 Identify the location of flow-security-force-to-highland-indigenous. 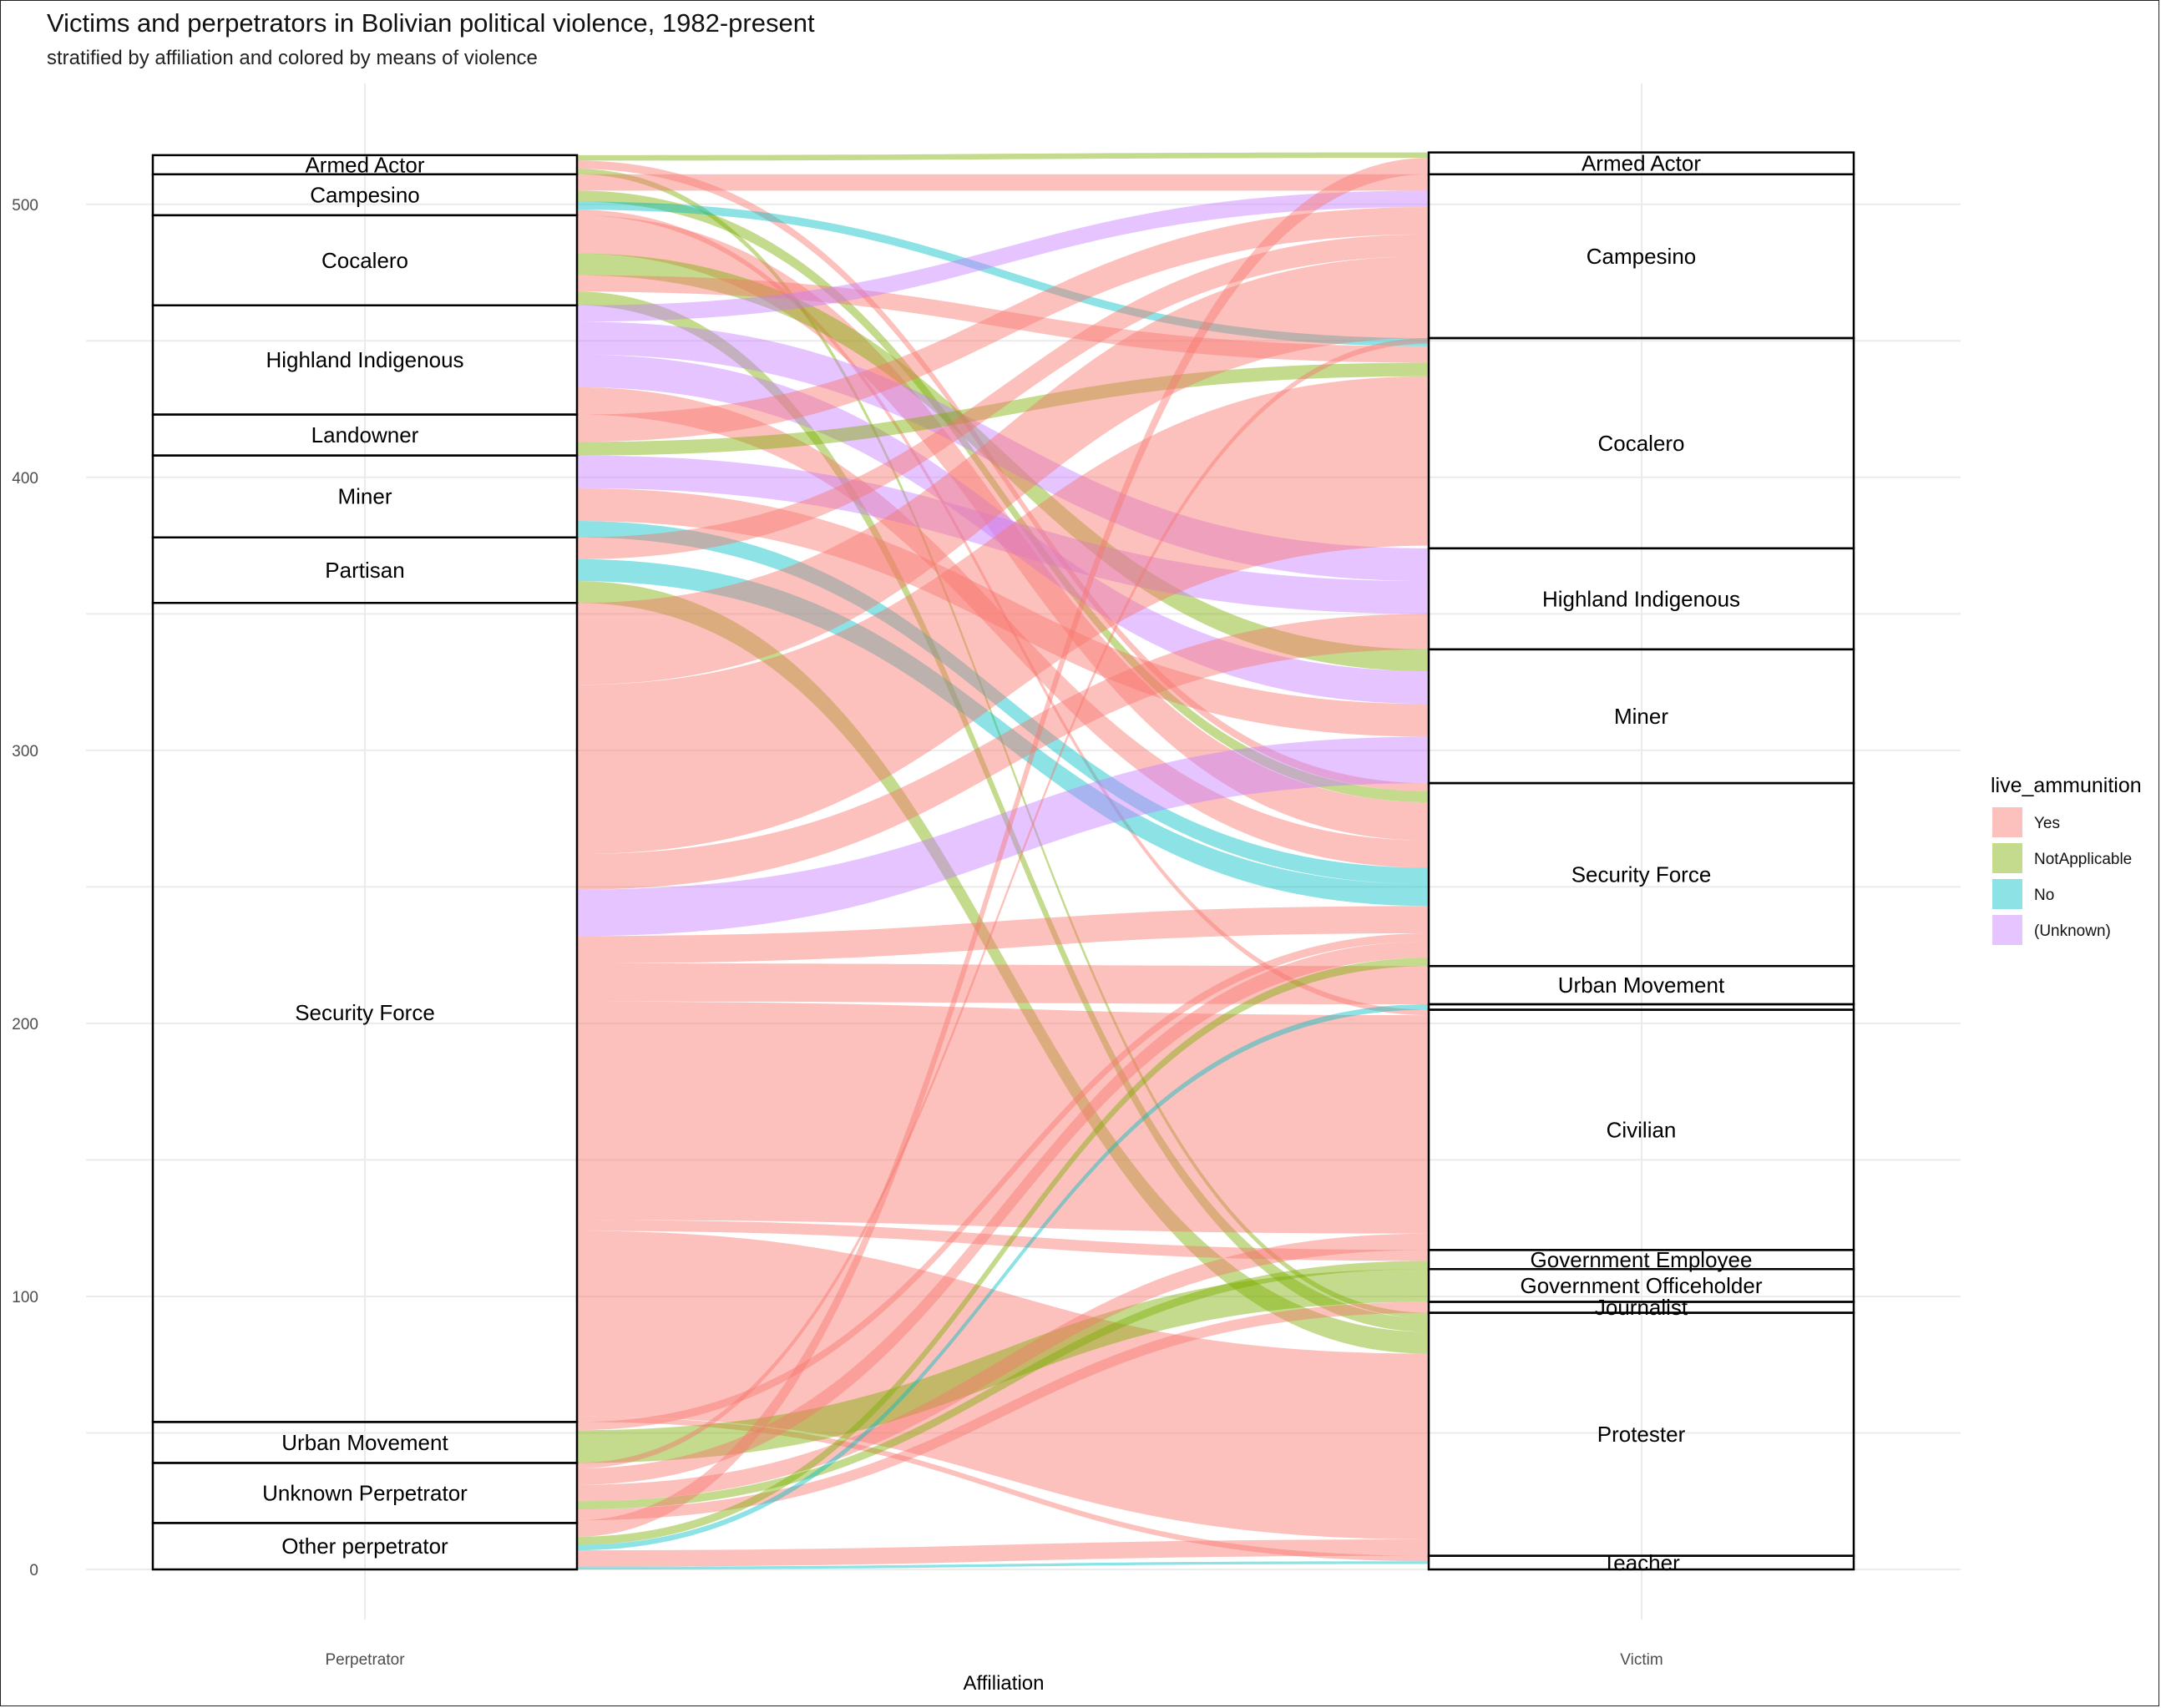
(1003, 752).